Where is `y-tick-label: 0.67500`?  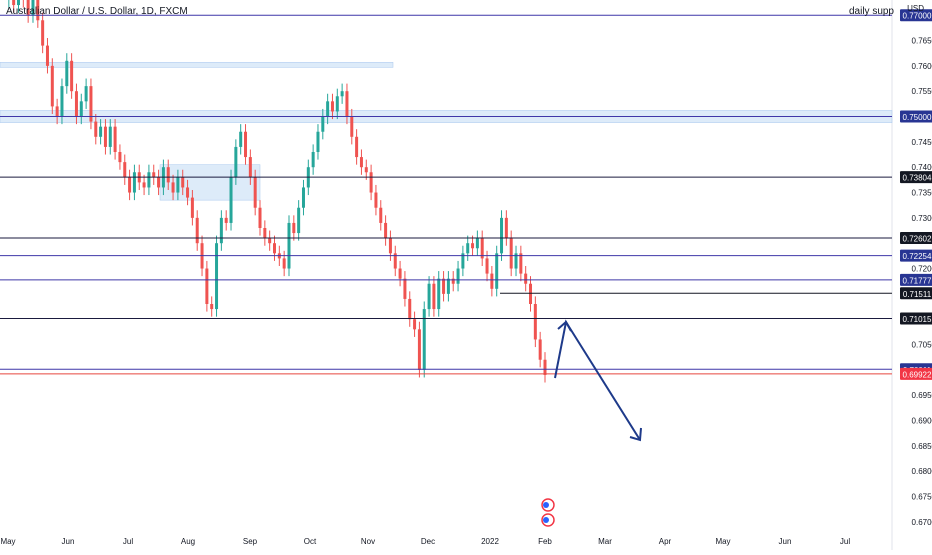 y-tick-label: 0.67500 is located at coordinates (922, 497).